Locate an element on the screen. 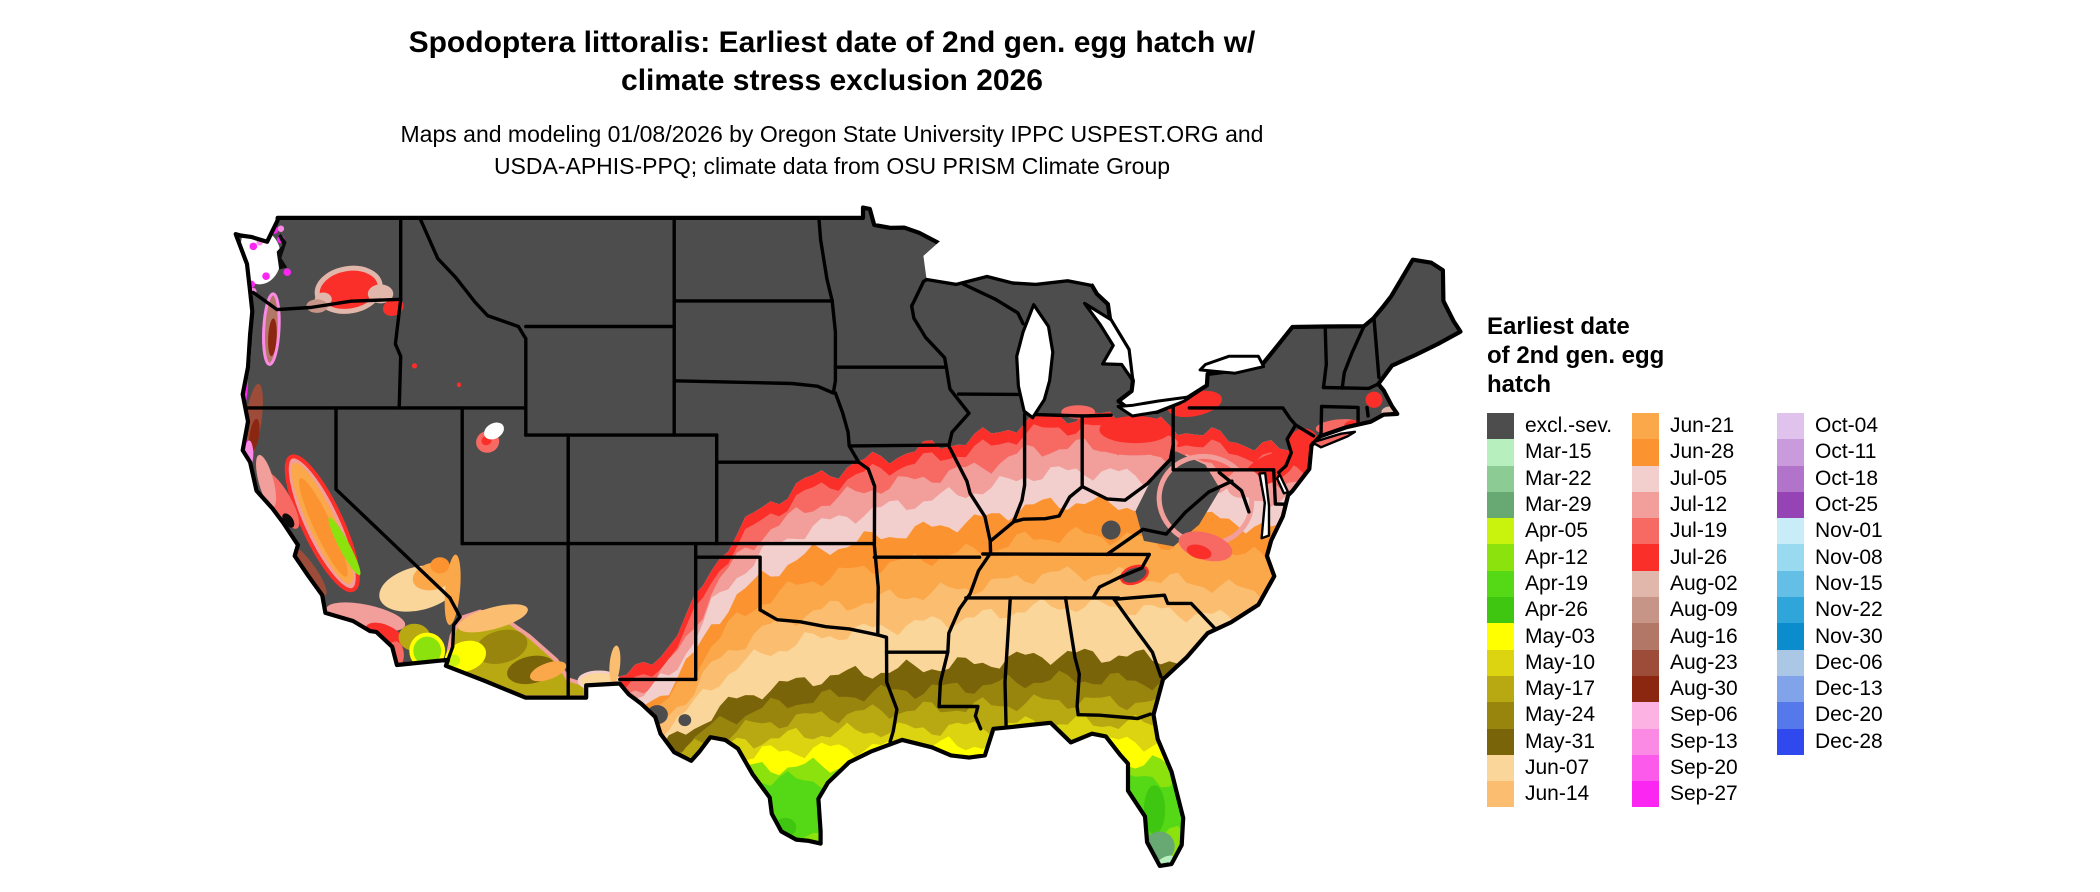 This screenshot has height=892, width=2100. legend-item: Jul-19 is located at coordinates (1704, 531).